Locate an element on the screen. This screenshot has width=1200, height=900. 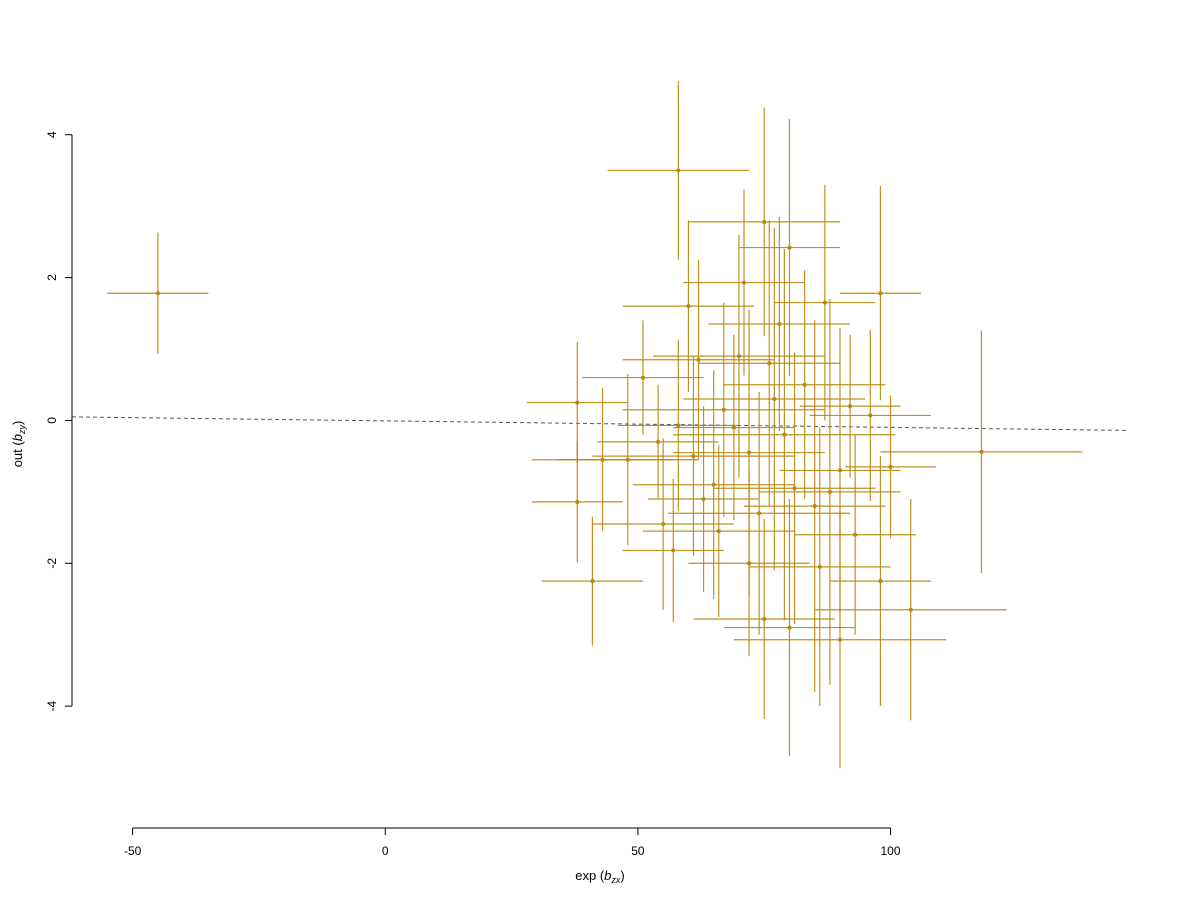
y-tick-label: -2 is located at coordinates (52, 563).